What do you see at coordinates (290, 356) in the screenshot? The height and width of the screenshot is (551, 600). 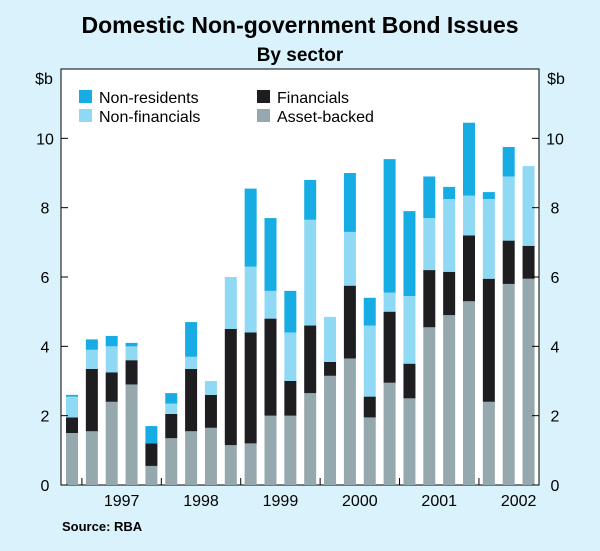 I see `bar-non-financials-1999Q3` at bounding box center [290, 356].